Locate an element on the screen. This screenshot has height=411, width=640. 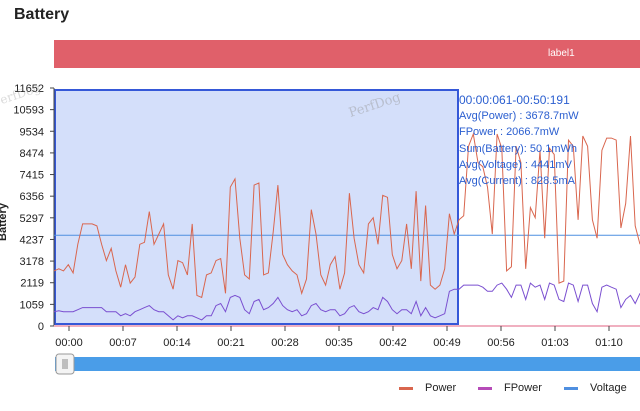
page-title: Battery is located at coordinates (42, 14).